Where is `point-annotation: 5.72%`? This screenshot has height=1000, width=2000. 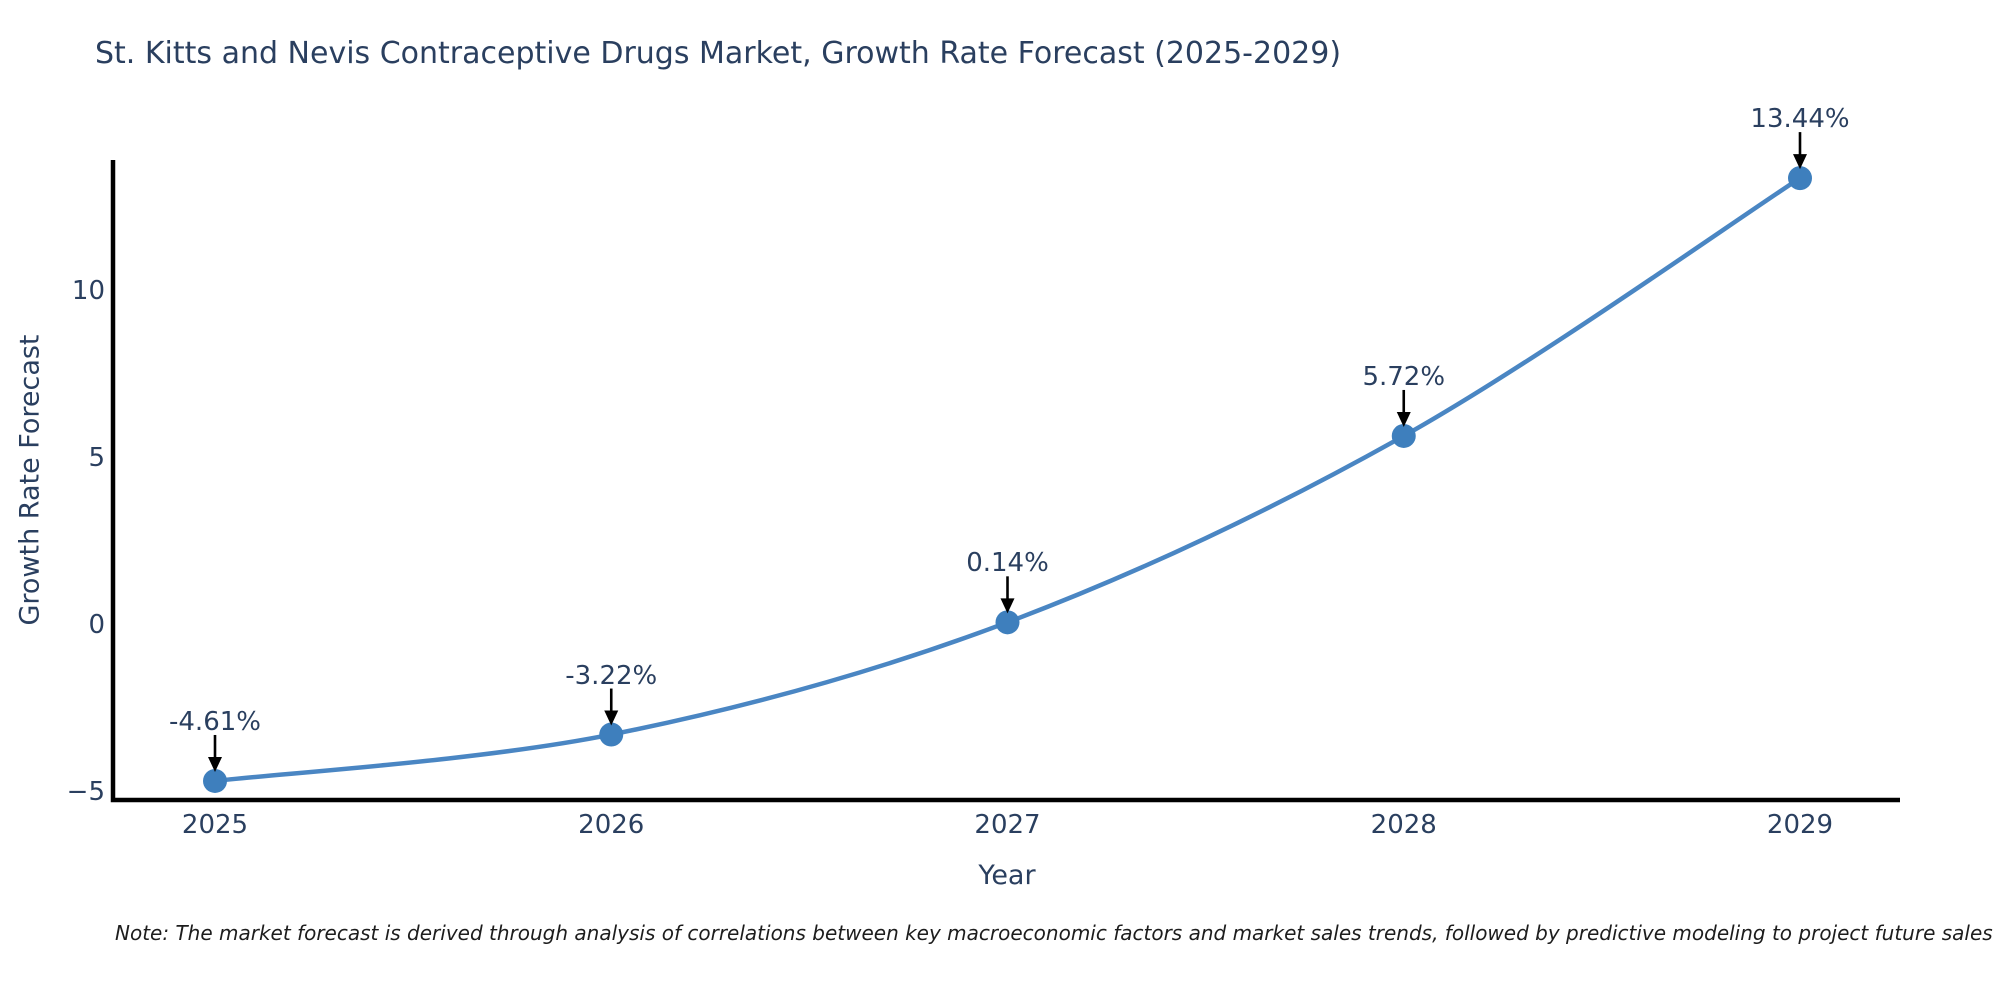 point-annotation: 5.72% is located at coordinates (1404, 376).